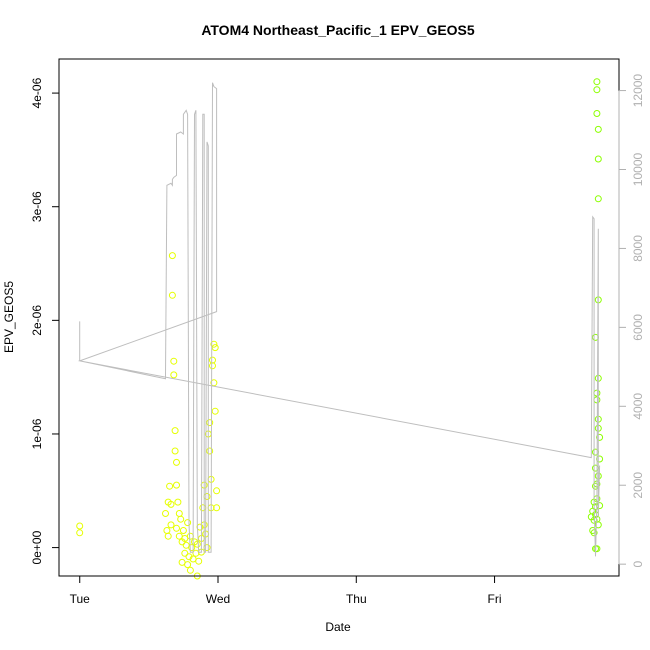  What do you see at coordinates (286, 590) in the screenshot?
I see `x-axis: Tue Wed Thu Fri` at bounding box center [286, 590].